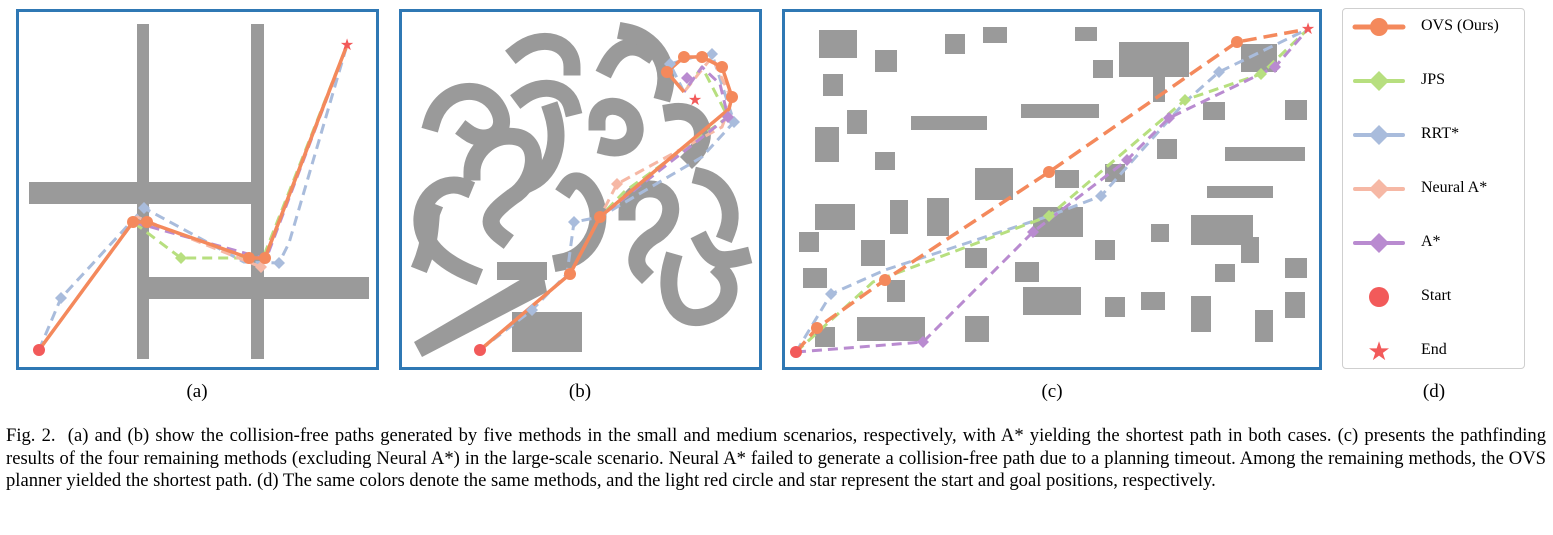  I want to click on panel-b-plot: ★, so click(581, 189).